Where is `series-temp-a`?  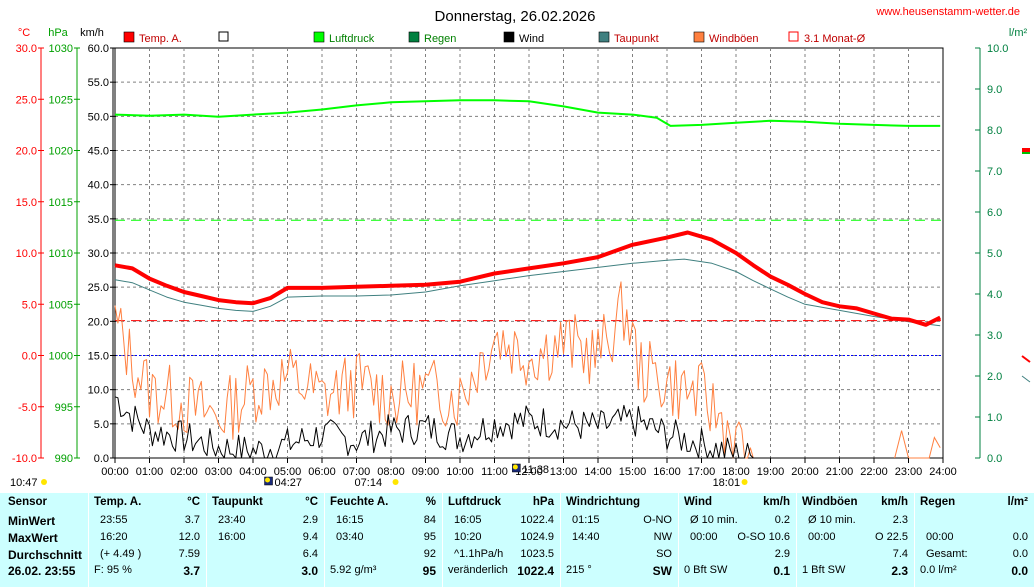
series-temp-a is located at coordinates (528, 278).